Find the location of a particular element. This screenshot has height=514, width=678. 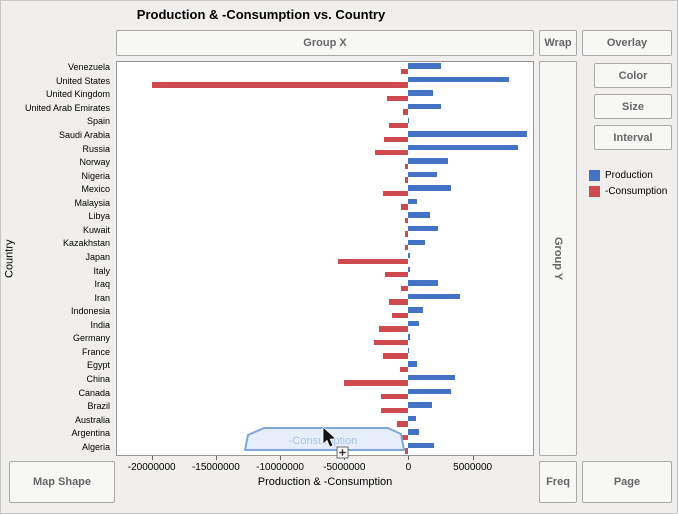

category-label-australia: Australia is located at coordinates (92, 419).